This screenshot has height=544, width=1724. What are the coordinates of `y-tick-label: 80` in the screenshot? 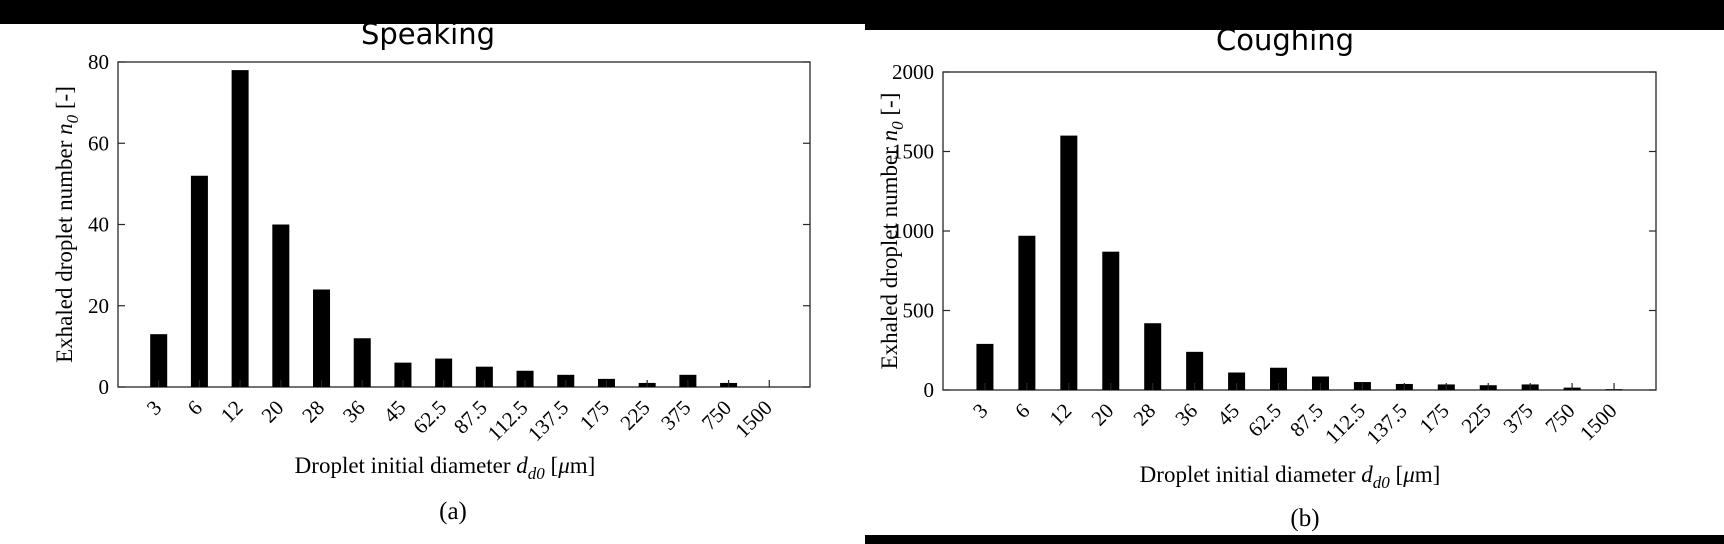 It's located at (98, 62).